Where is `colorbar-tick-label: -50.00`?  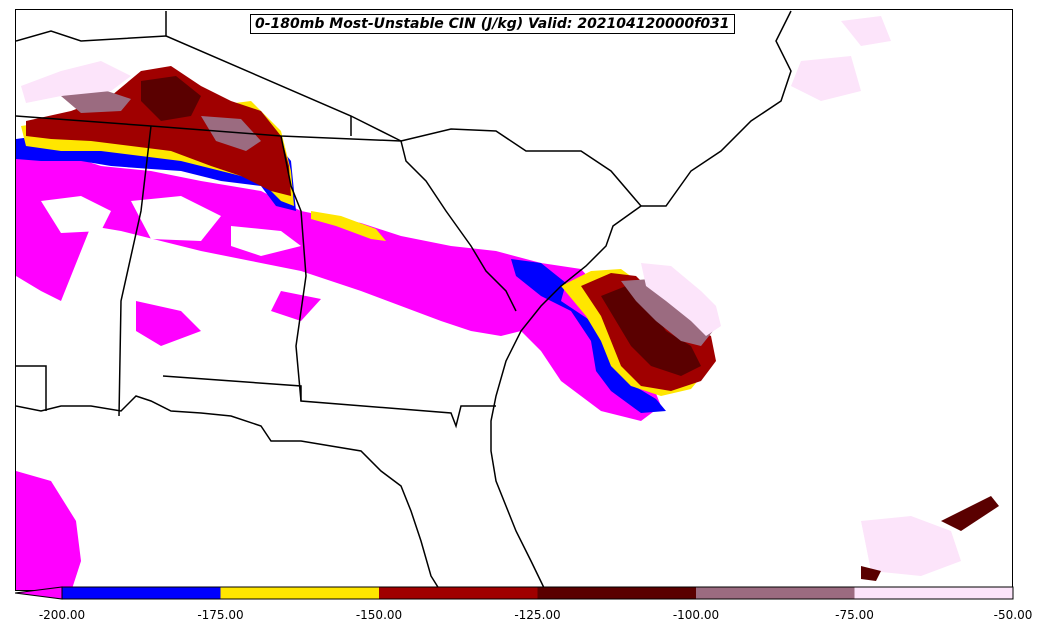
colorbar-tick-label: -50.00 is located at coordinates (1013, 615).